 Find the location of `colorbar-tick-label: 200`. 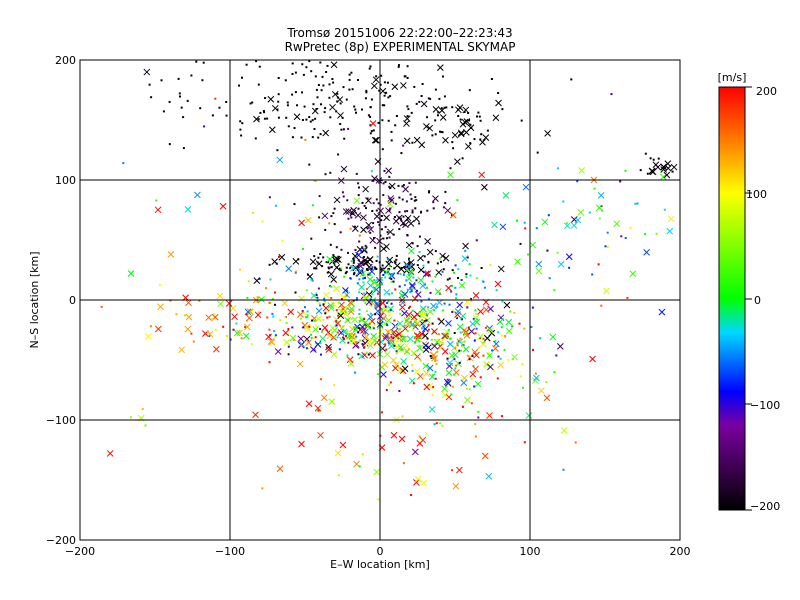

colorbar-tick-label: 200 is located at coordinates (766, 91).